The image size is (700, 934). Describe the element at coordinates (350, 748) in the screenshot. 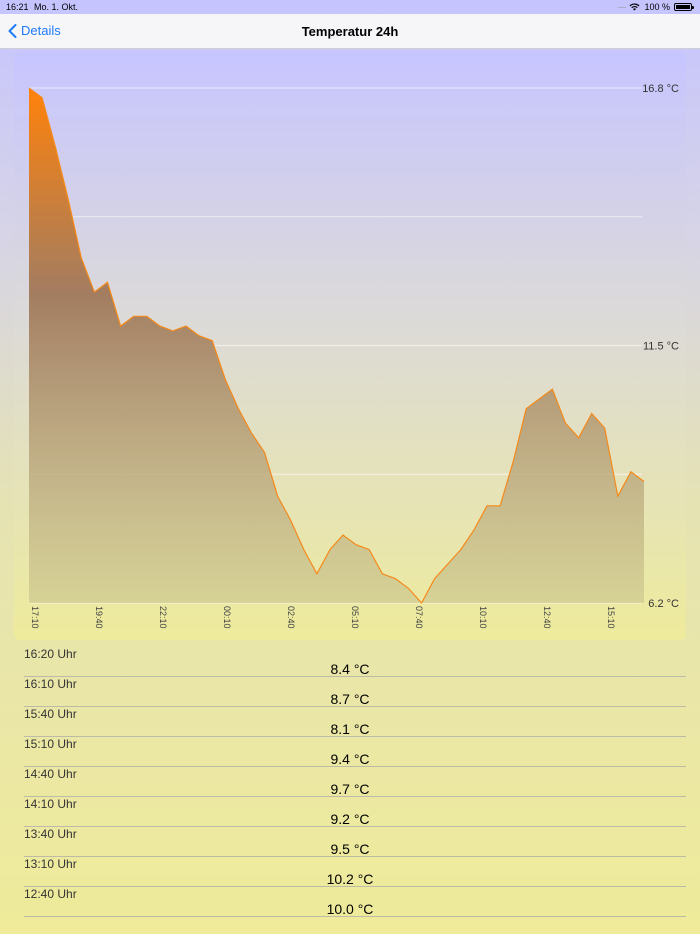

I see `list-item: 15:10 Uhr 9.4 °C` at that location.